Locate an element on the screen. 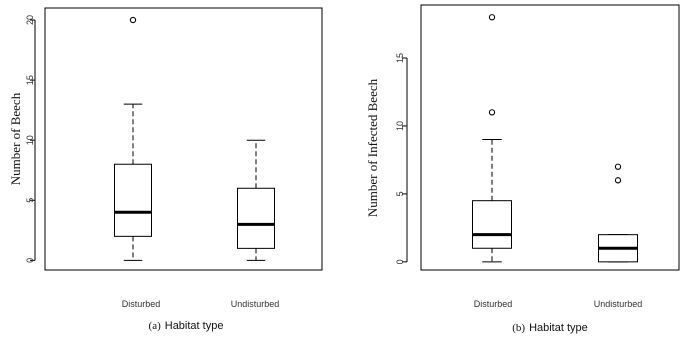 The height and width of the screenshot is (339, 686). panel-caption: (a) Habitat type is located at coordinates (186, 326).